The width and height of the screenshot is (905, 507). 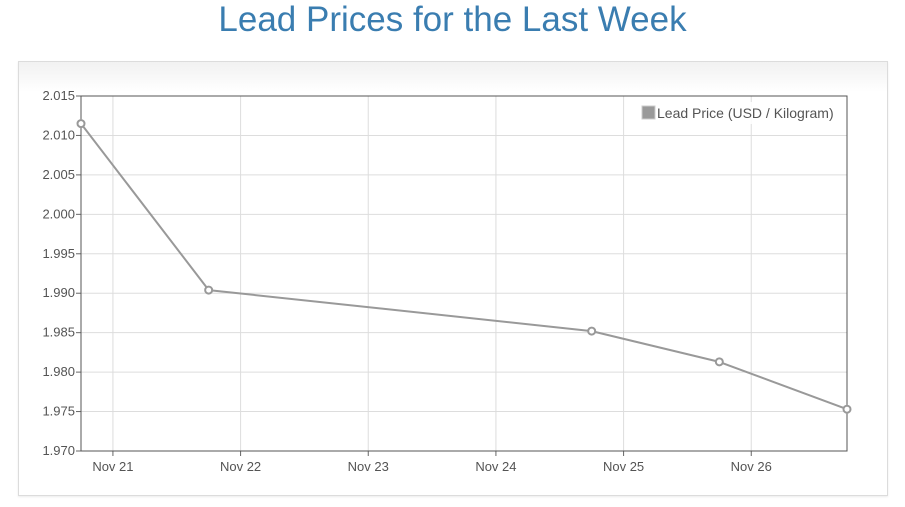 I want to click on y-tick-label: 1.970, so click(x=58, y=450).